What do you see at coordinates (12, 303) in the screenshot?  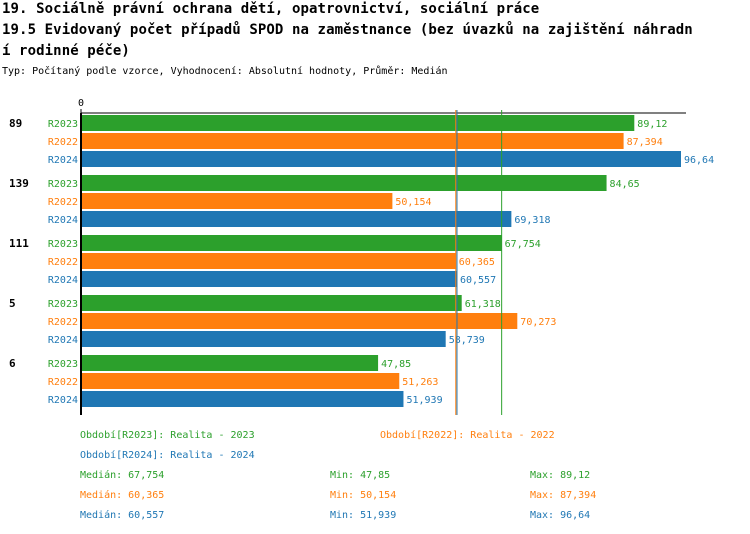 I see `category-label: 5` at bounding box center [12, 303].